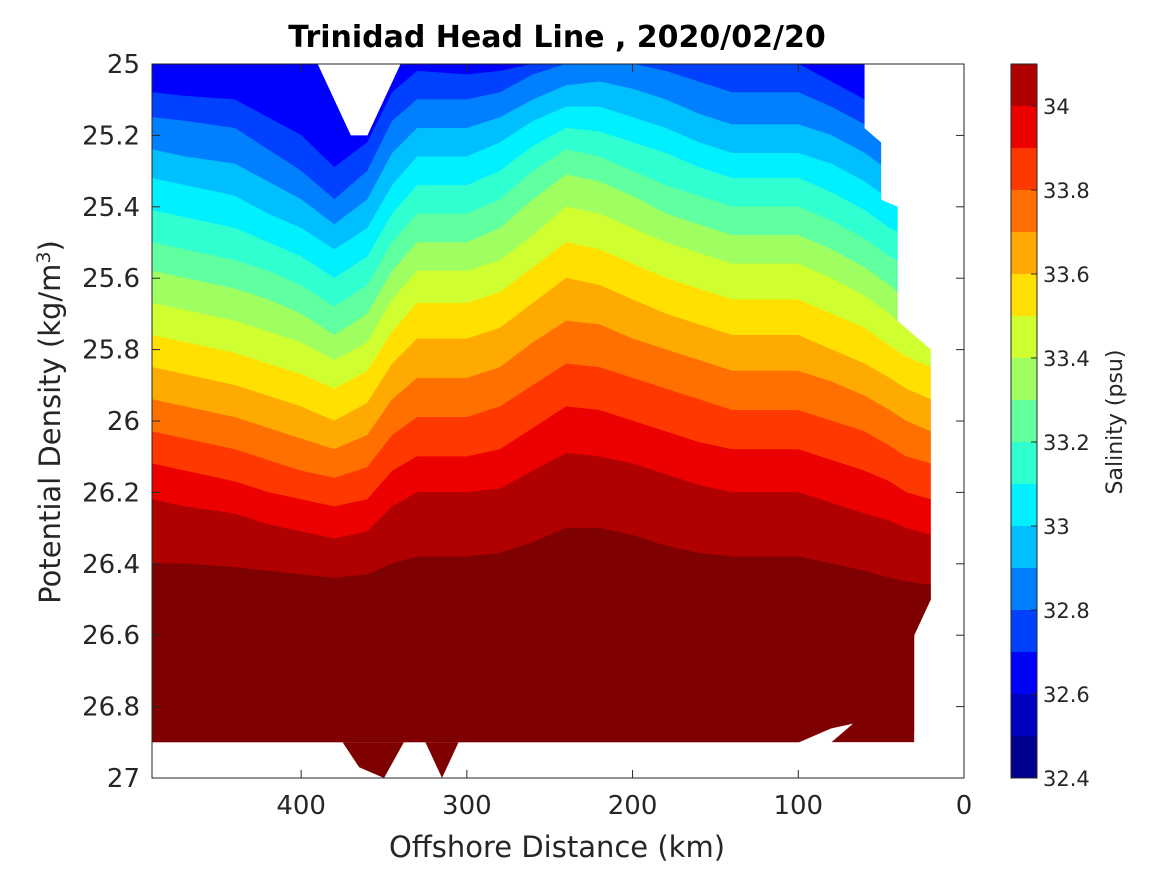 The width and height of the screenshot is (1167, 875). What do you see at coordinates (557, 847) in the screenshot?
I see `x-axis-label: Offshore Distance (km)` at bounding box center [557, 847].